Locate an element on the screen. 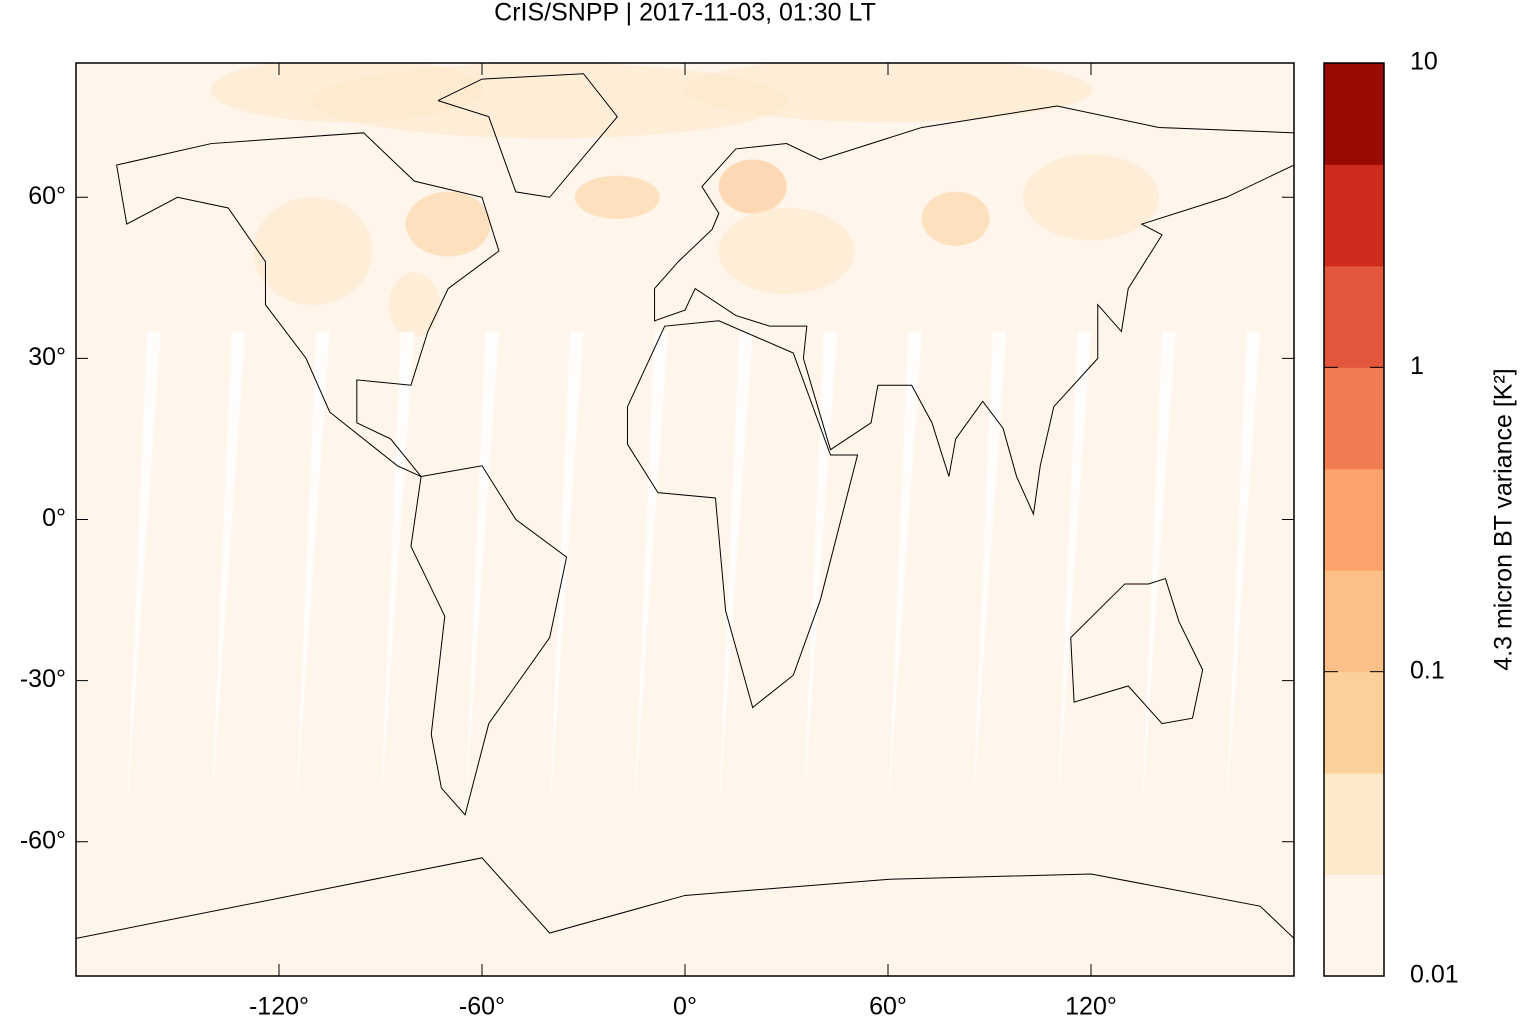  colorbar-tick-label: 10 is located at coordinates (1424, 62).